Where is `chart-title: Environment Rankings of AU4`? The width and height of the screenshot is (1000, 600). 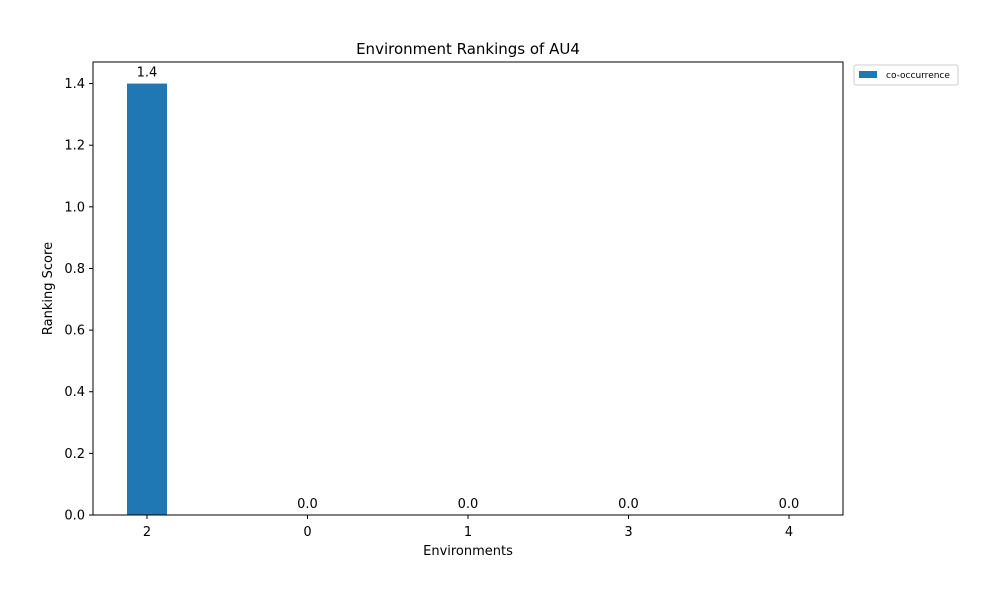 chart-title: Environment Rankings of AU4 is located at coordinates (468, 49).